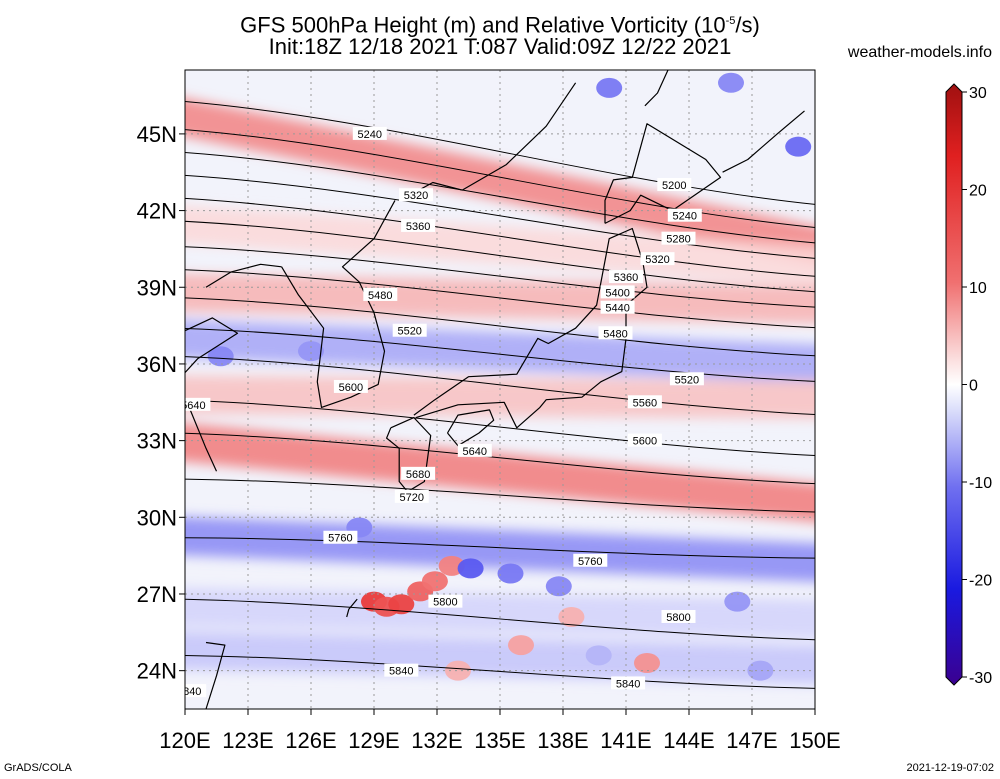 This screenshot has height=779, width=1000. Describe the element at coordinates (412, 498) in the screenshot. I see `contour-label-5720: 5720` at that location.